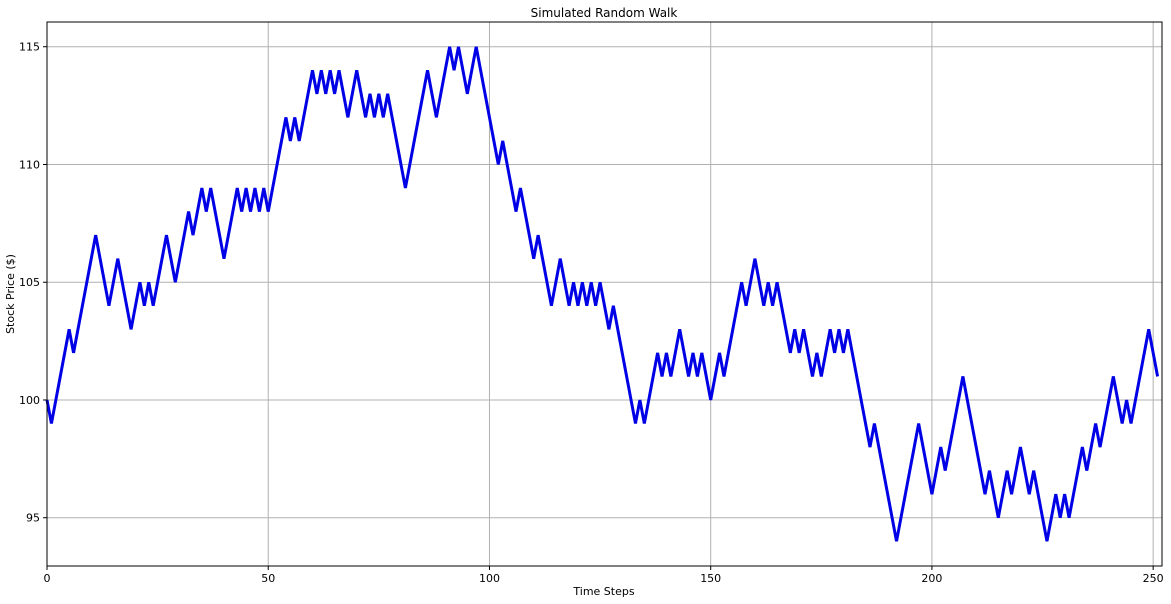 This screenshot has width=1171, height=604. I want to click on x-tick-label: 200, so click(931, 578).